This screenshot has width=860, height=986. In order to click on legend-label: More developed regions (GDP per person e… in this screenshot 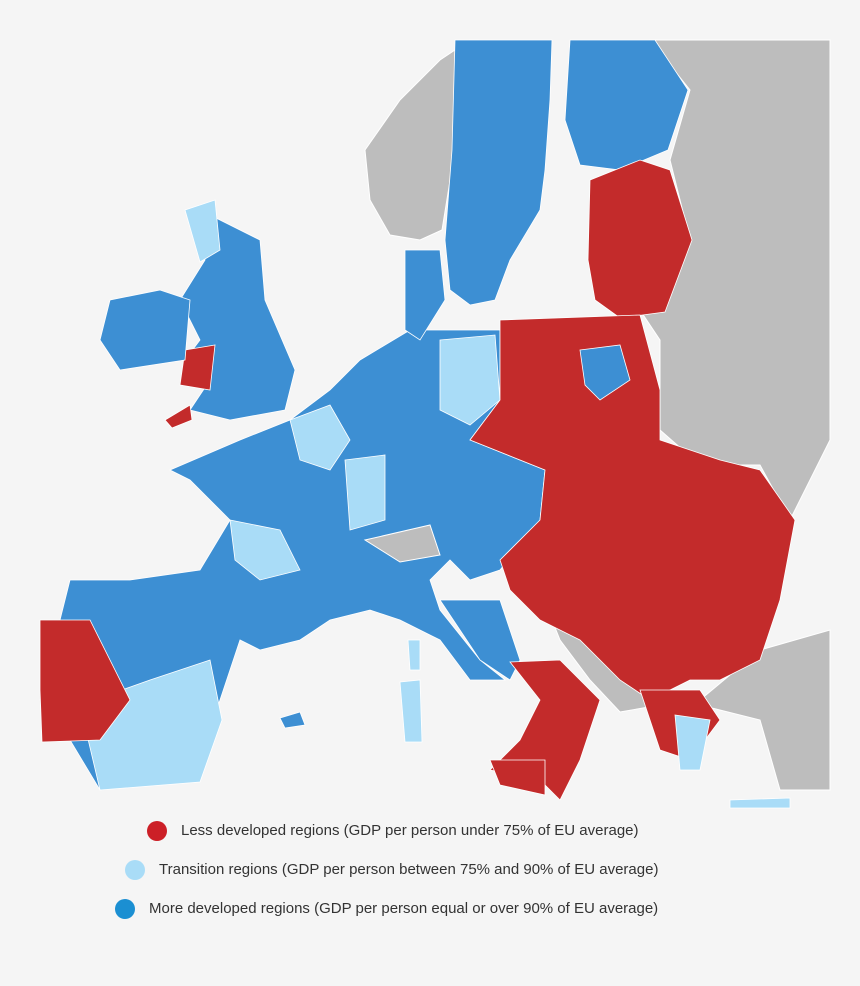, I will do `click(403, 908)`.